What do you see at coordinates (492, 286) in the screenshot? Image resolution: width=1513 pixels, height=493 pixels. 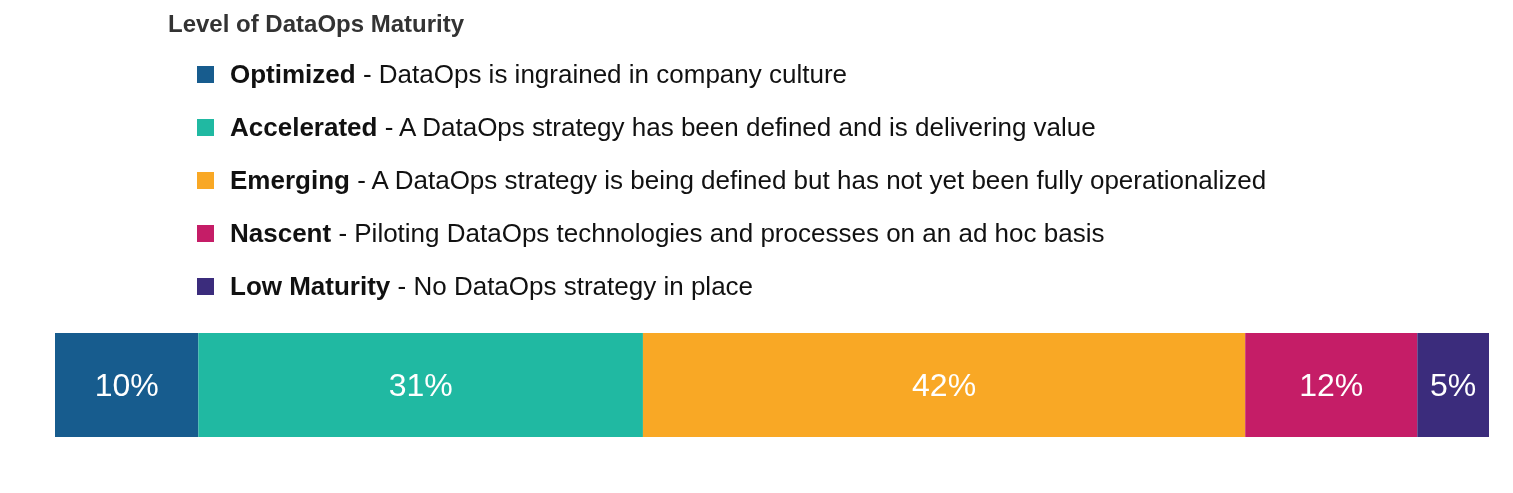 I see `legend-label: Low Maturity - No DataOps strategy in place` at bounding box center [492, 286].